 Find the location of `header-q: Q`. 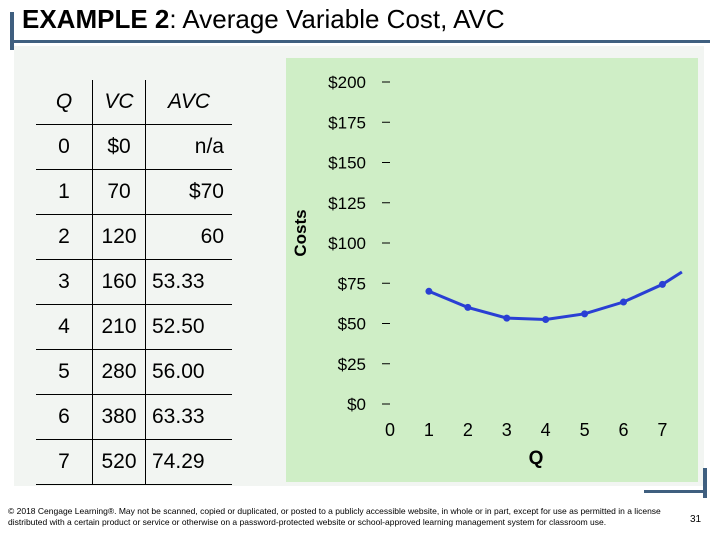

header-q: Q is located at coordinates (64, 102).